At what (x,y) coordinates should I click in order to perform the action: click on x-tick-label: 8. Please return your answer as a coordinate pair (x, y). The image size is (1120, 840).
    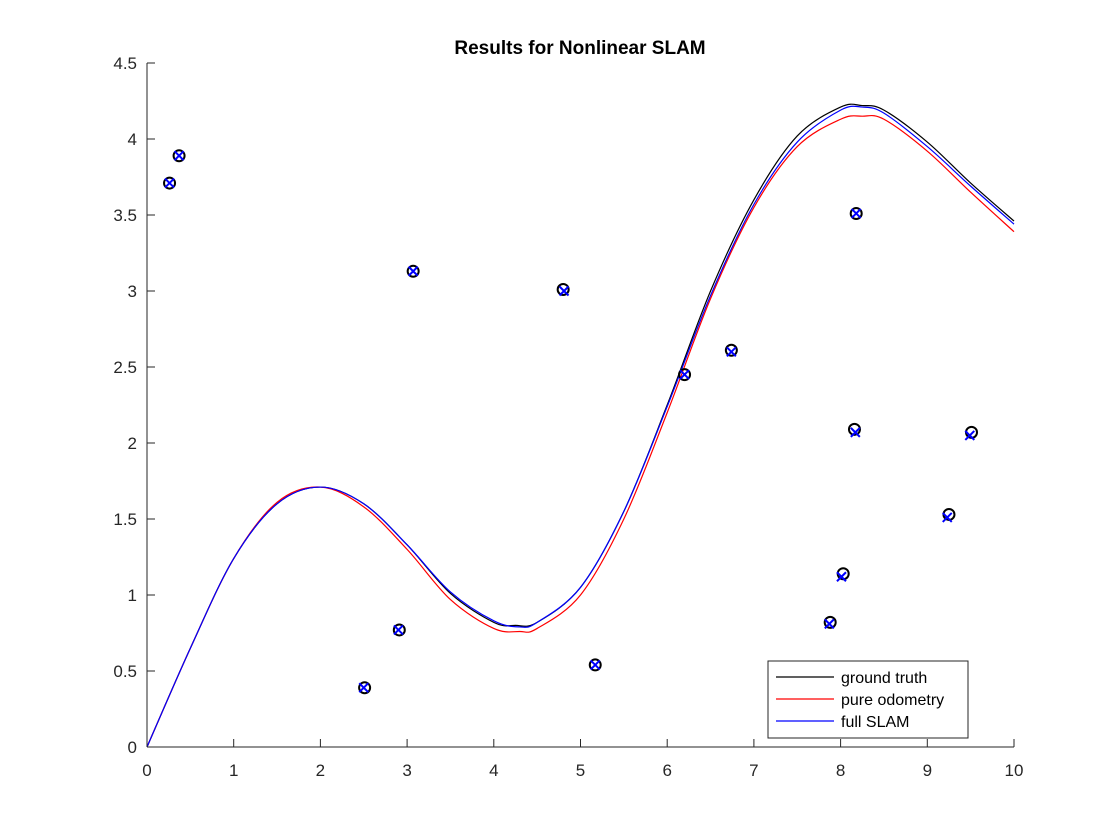
    Looking at the image, I should click on (840, 770).